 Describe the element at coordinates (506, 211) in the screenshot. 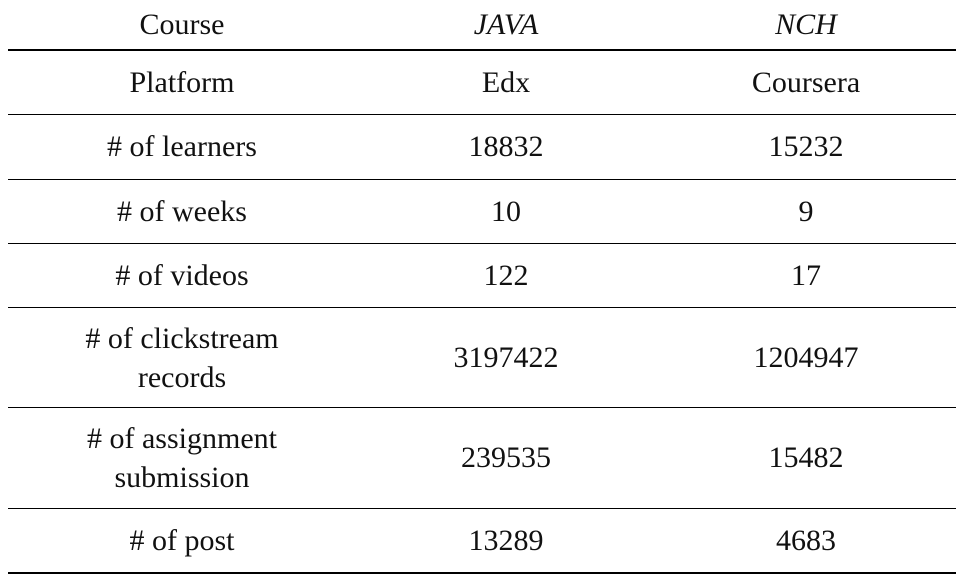

I see `cell-java: 10` at that location.